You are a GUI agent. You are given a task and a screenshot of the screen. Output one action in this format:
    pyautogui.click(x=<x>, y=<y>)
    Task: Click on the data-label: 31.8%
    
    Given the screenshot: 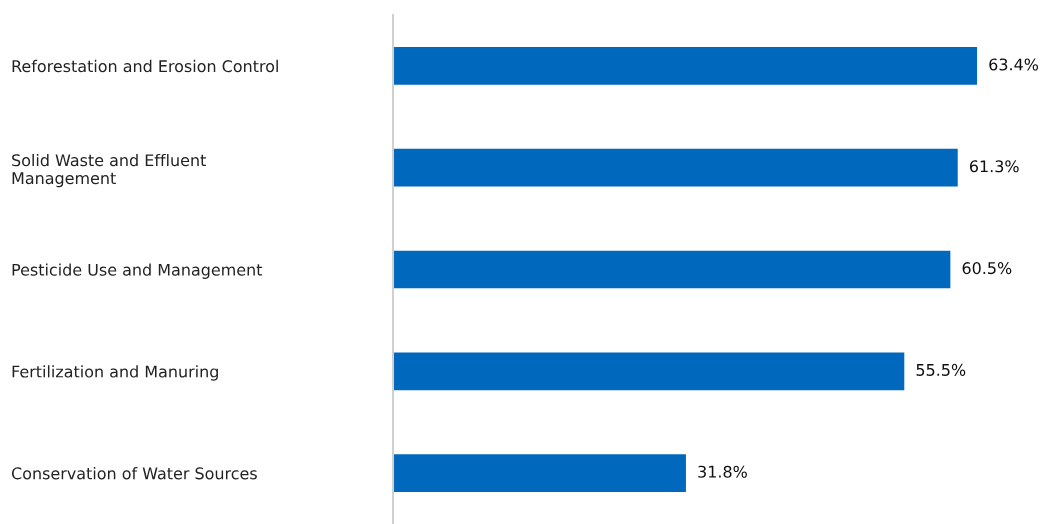 What is the action you would take?
    pyautogui.click(x=722, y=471)
    